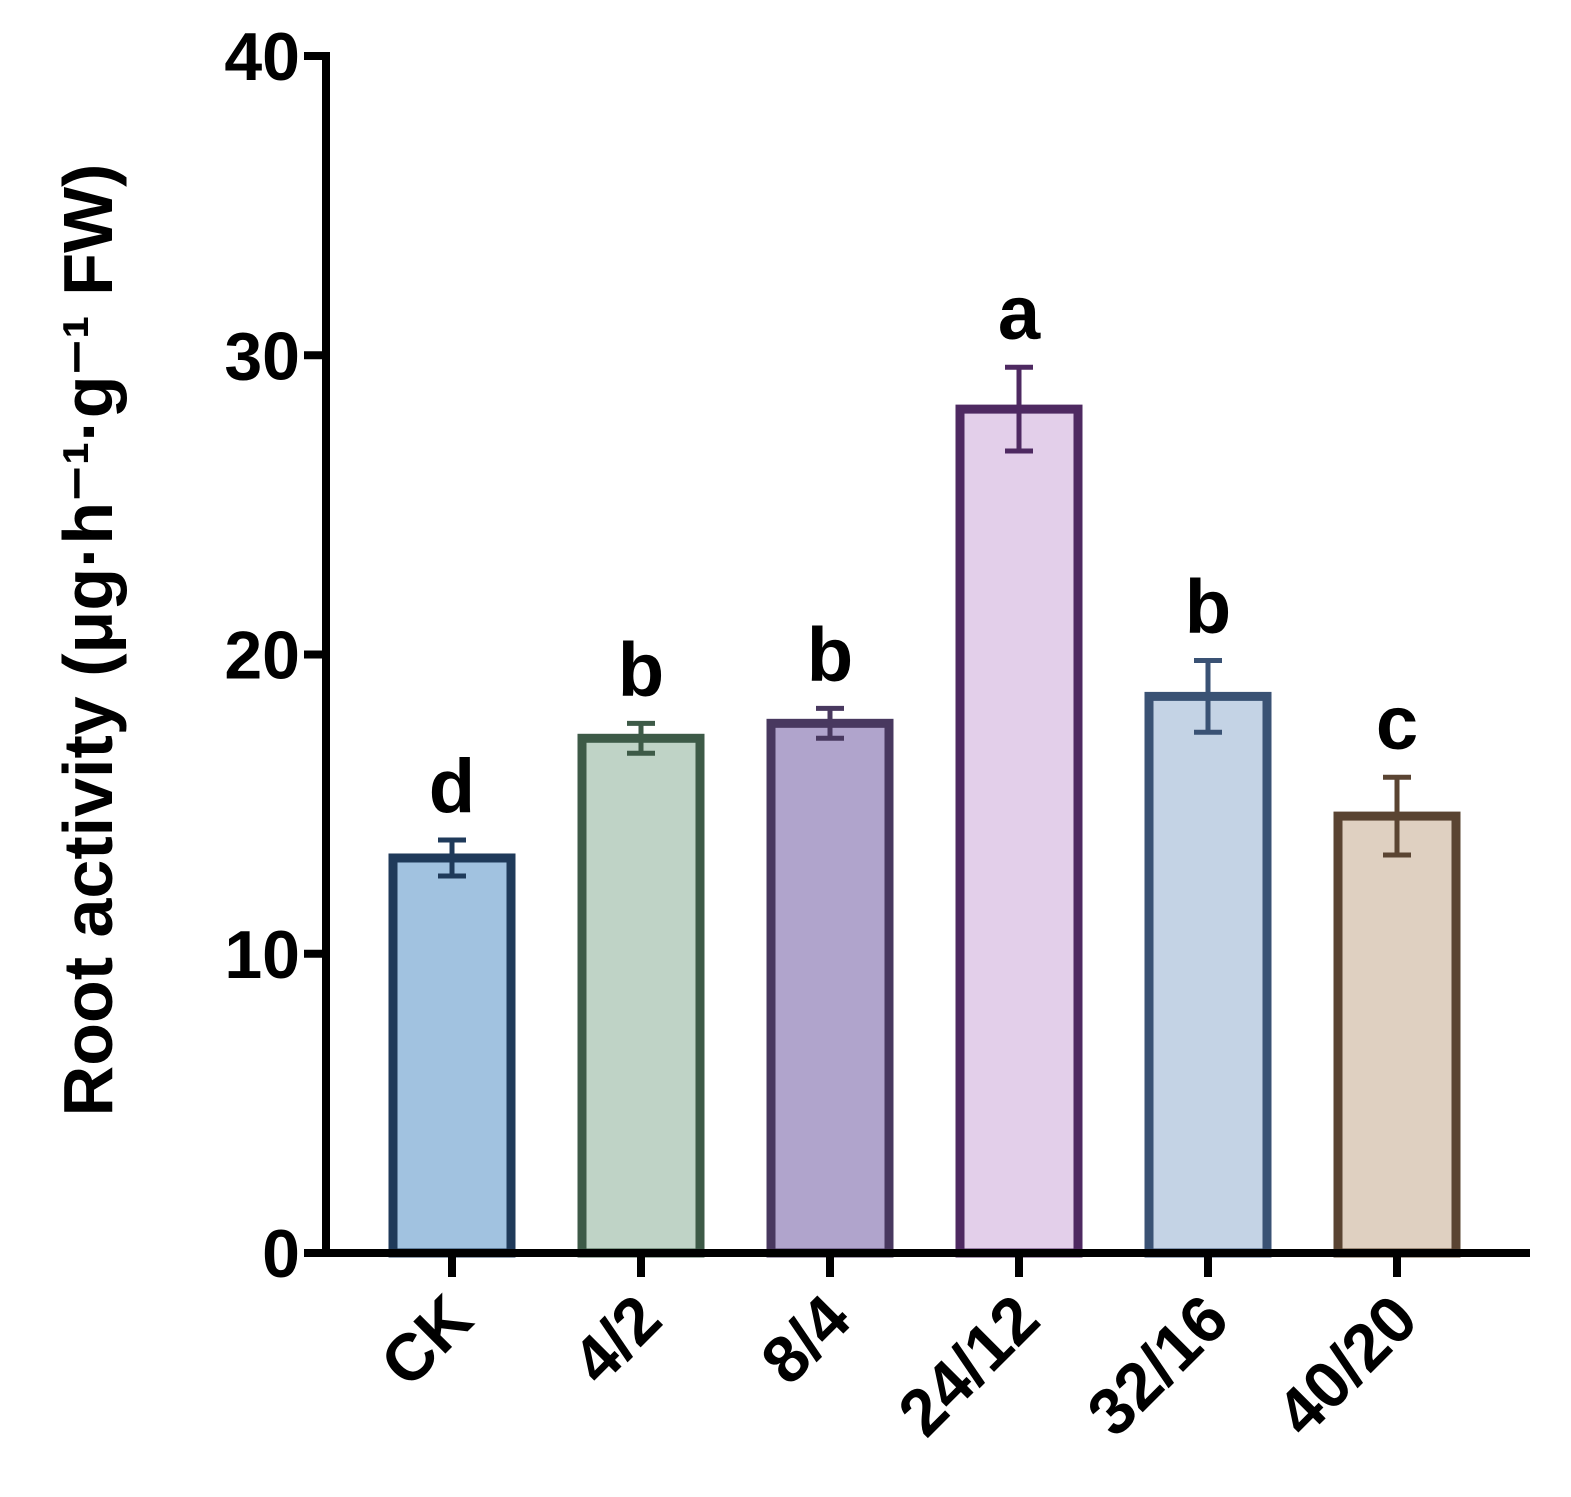  What do you see at coordinates (452, 1055) in the screenshot?
I see `bar-ck` at bounding box center [452, 1055].